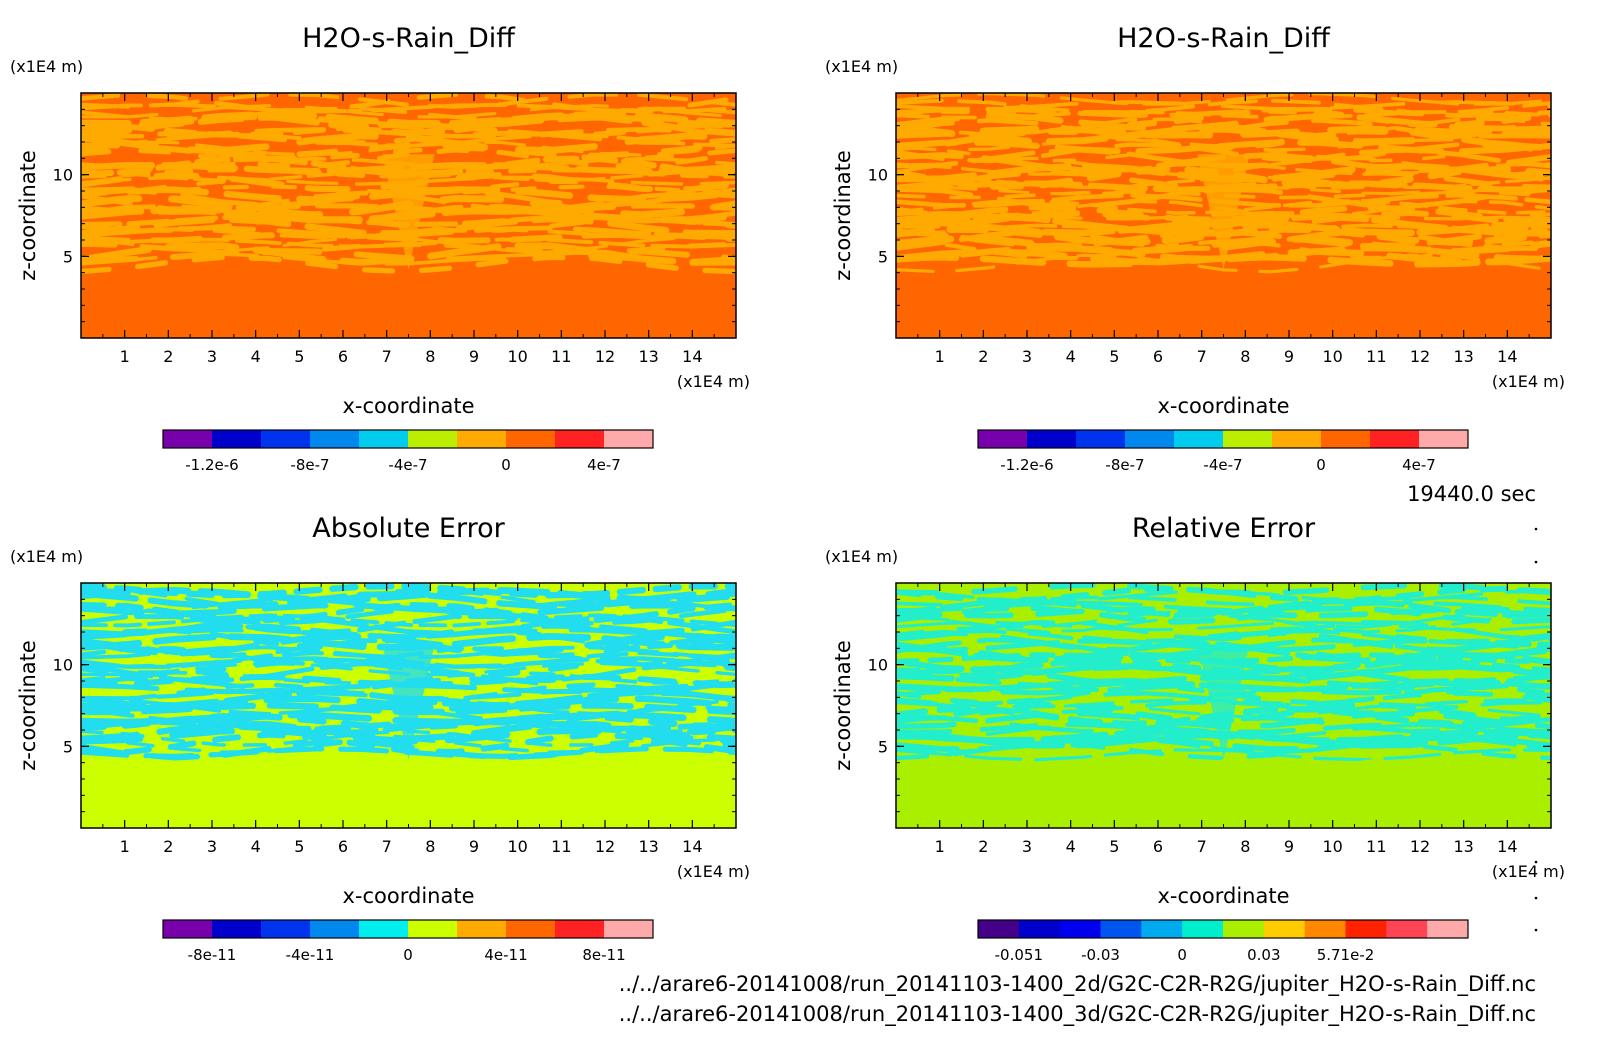  Describe the element at coordinates (1224, 528) in the screenshot. I see `panel-title: Relative Error` at that location.